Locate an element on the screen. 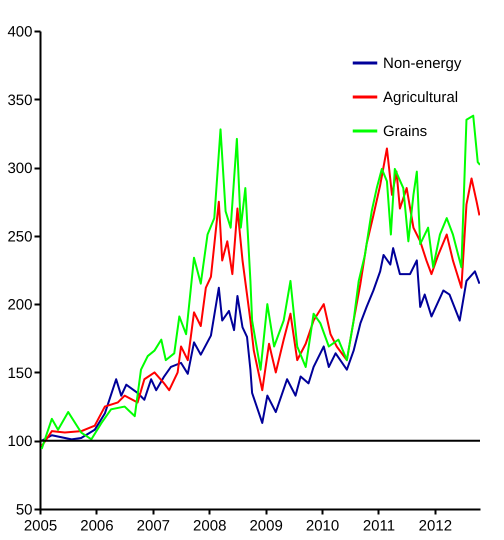 Image resolution: width=504 pixels, height=540 pixels. x-tick-label: 2006 is located at coordinates (97, 526).